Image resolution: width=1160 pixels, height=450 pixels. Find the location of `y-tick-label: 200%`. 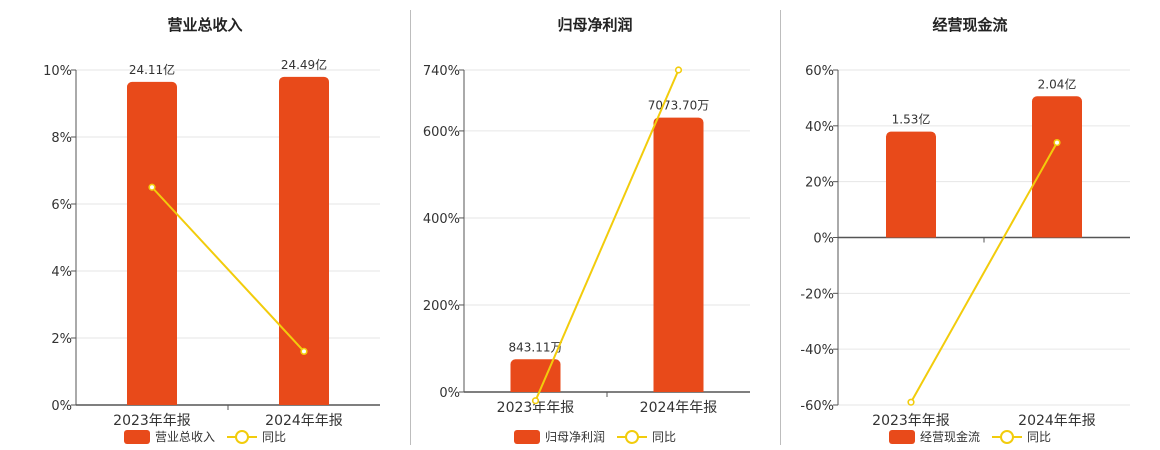

y-tick-label: 200% is located at coordinates (441, 306).